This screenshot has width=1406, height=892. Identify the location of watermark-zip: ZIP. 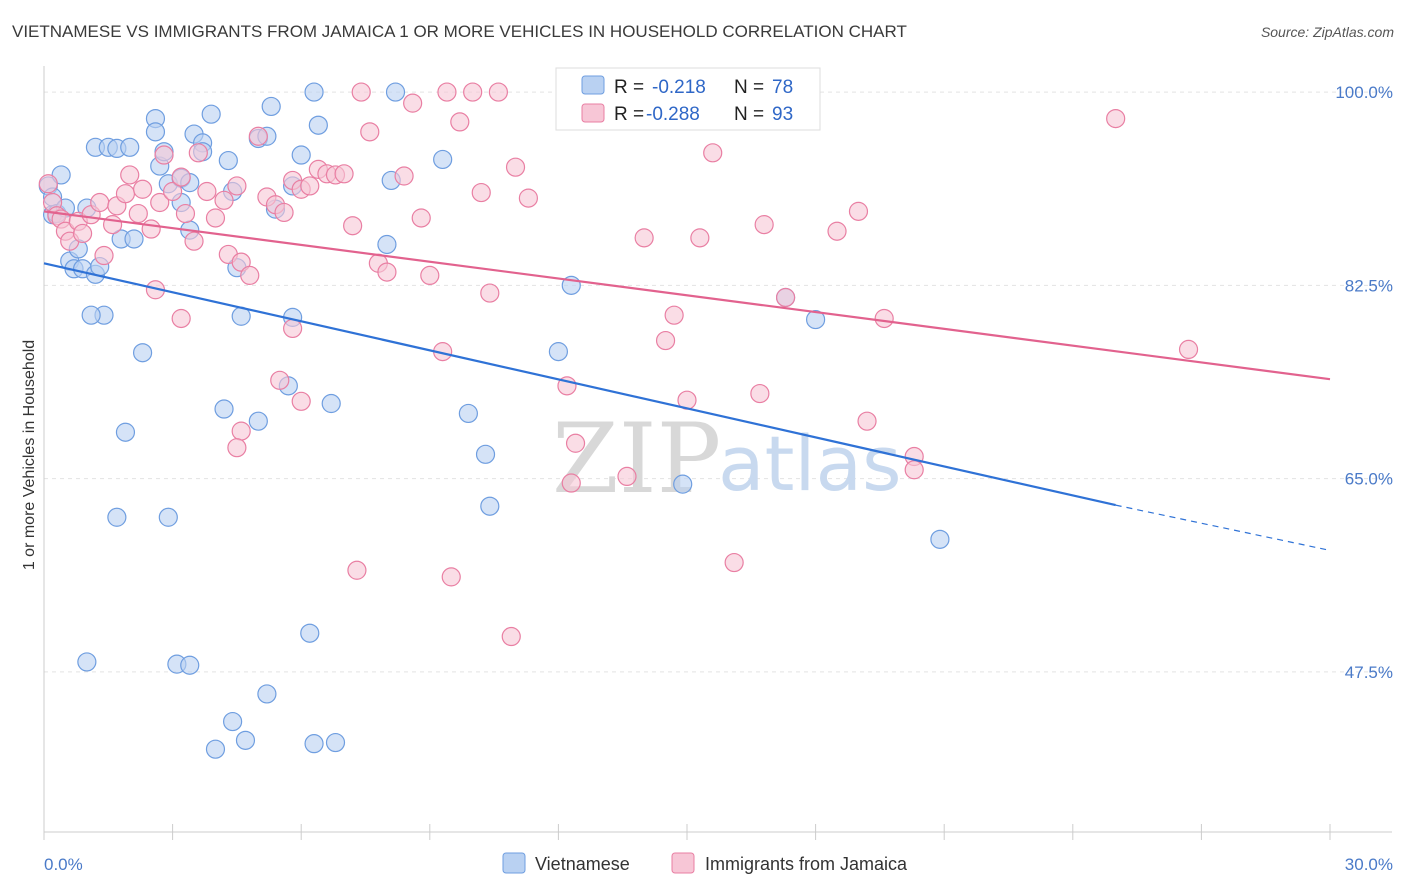
(636, 459).